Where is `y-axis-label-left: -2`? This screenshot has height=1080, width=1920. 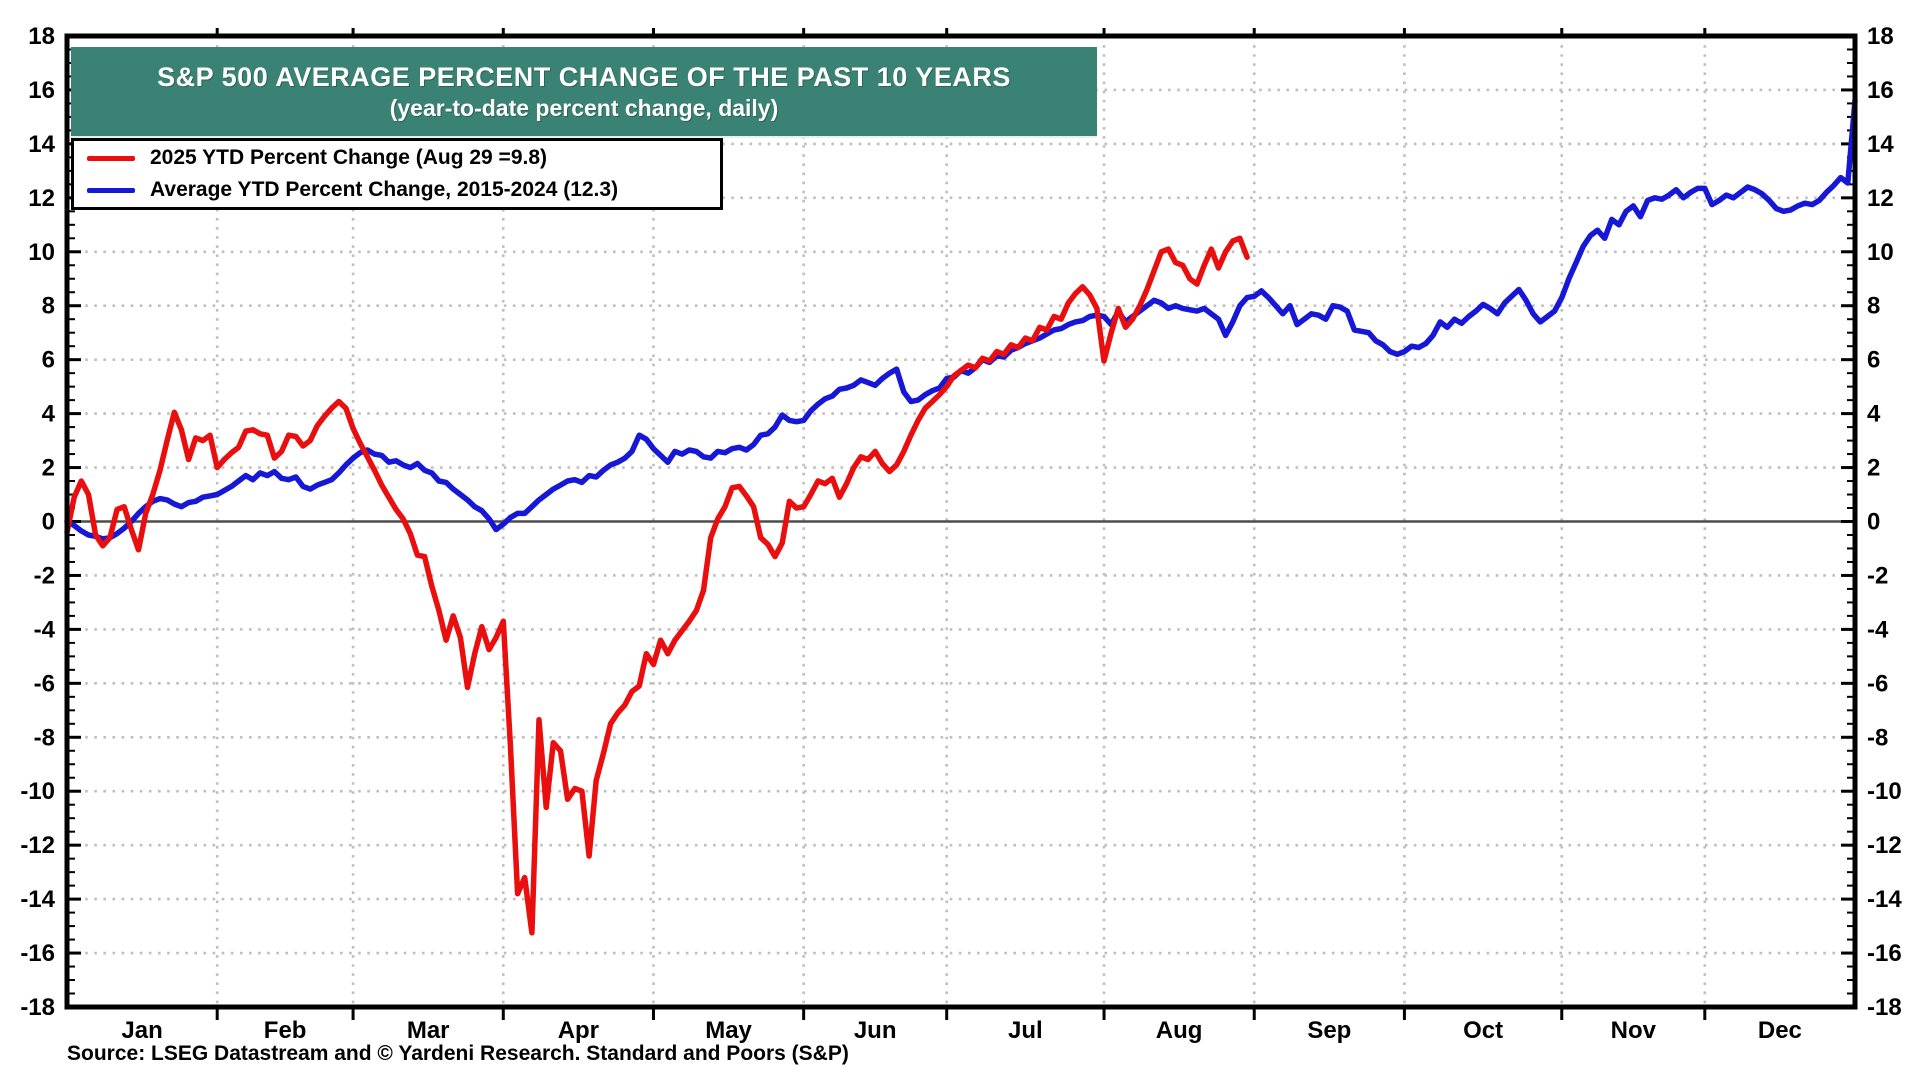
y-axis-label-left: -2 is located at coordinates (44, 575).